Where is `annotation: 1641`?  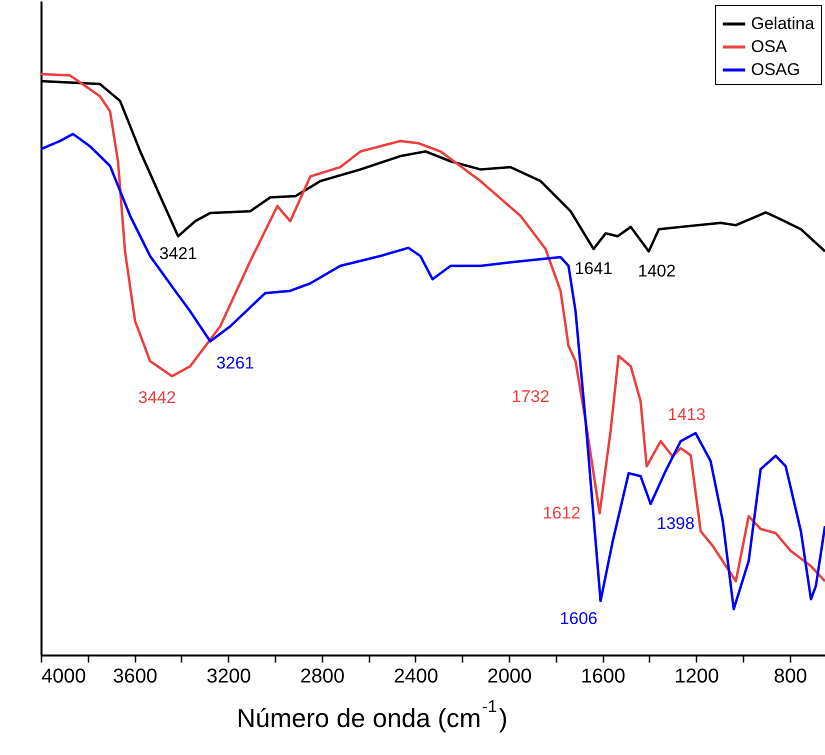 annotation: 1641 is located at coordinates (593, 268).